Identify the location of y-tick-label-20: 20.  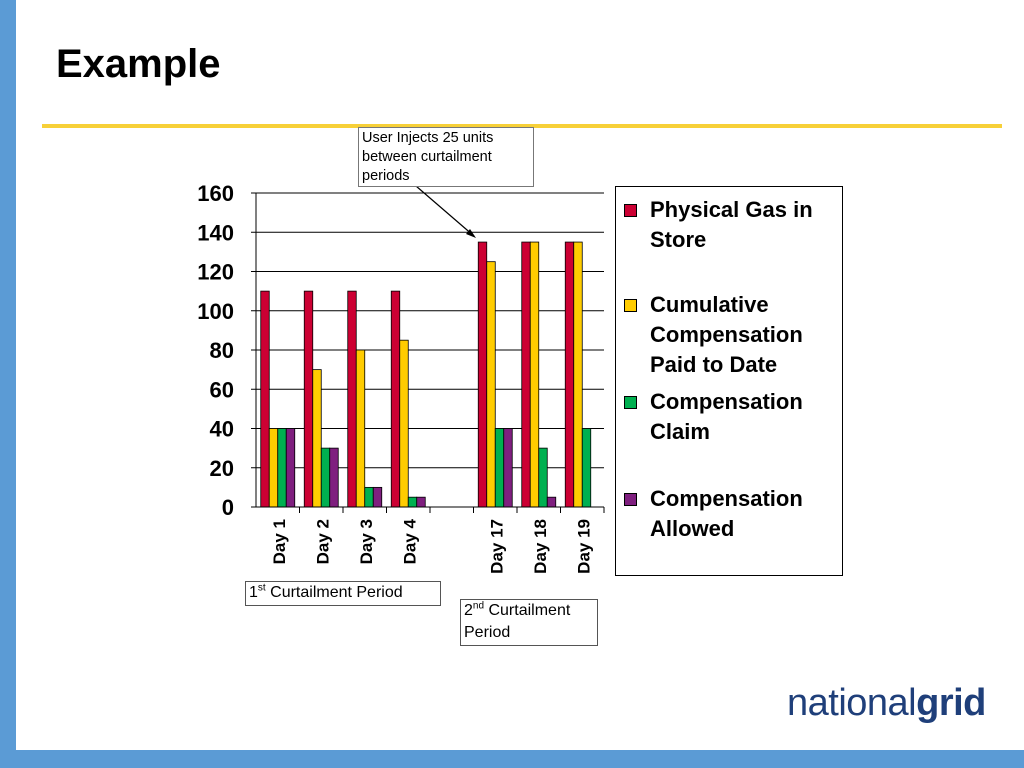
(222, 468).